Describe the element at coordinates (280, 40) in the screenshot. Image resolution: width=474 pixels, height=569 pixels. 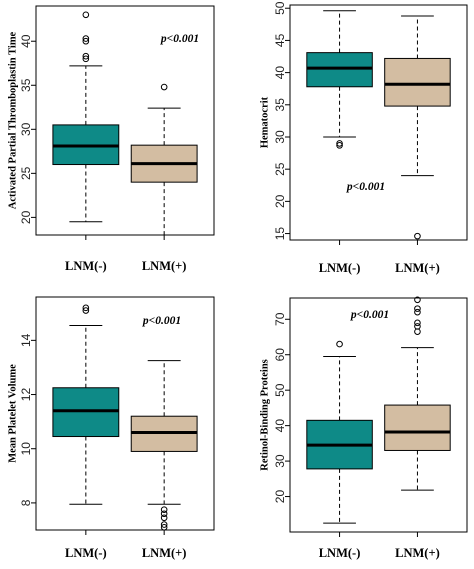
I see `y-tick-label: 45` at that location.